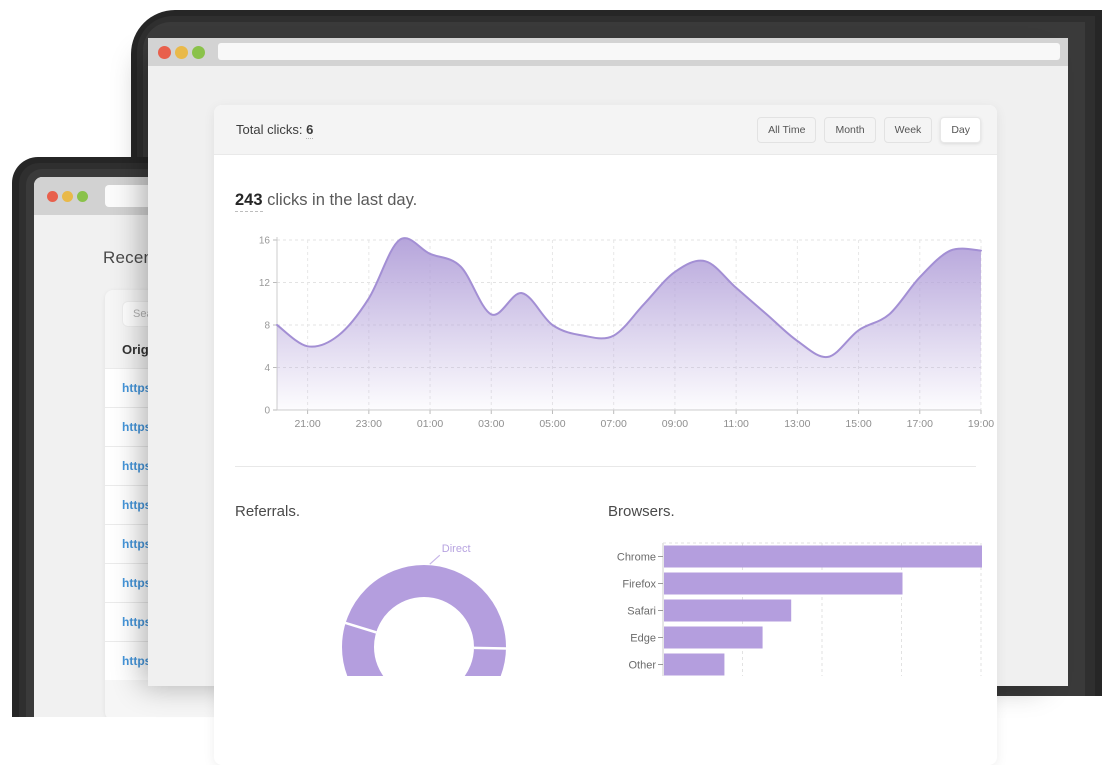 The width and height of the screenshot is (1102, 765). Describe the element at coordinates (641, 511) in the screenshot. I see `browsers-title: Browsers.` at that location.